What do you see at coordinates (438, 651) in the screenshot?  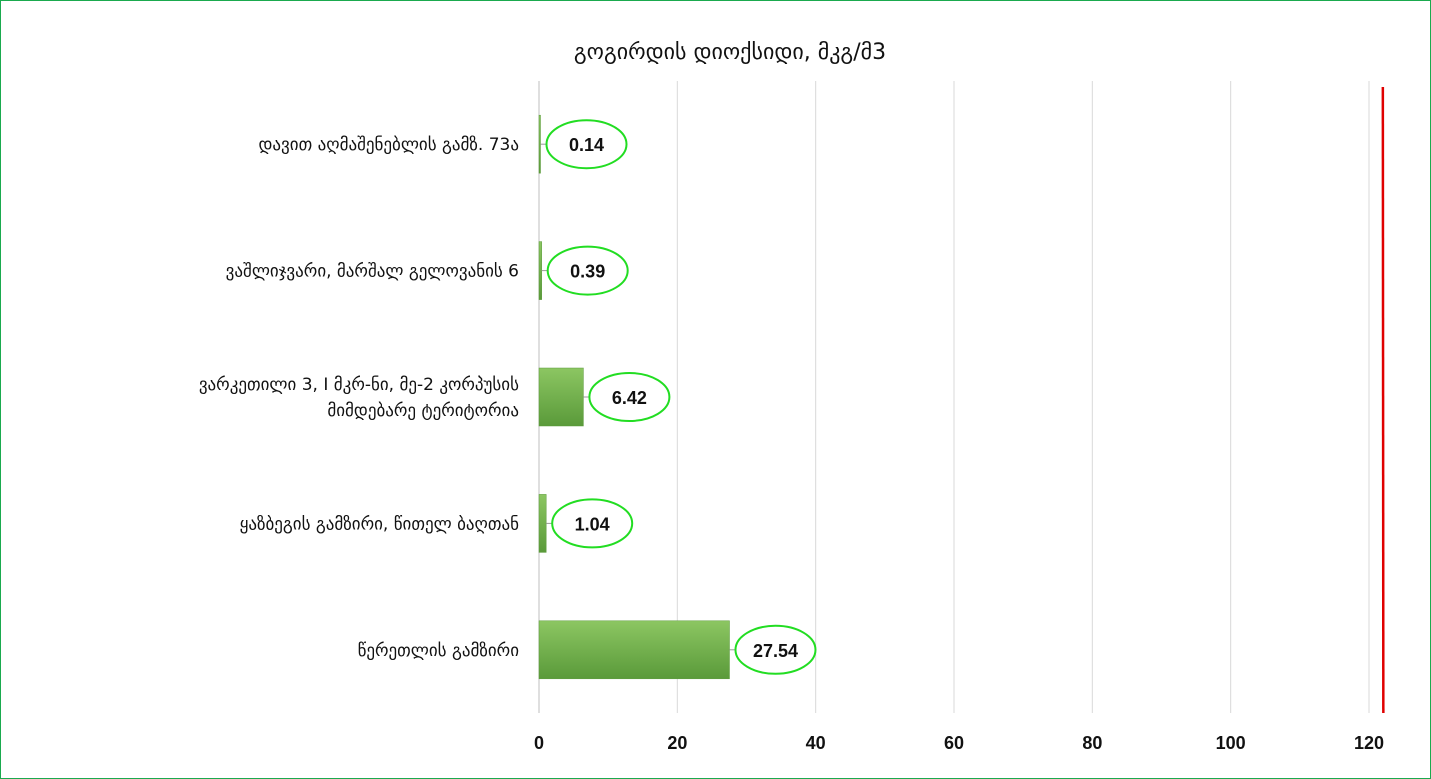 I see `category-label: წერეთლის გამზირი` at bounding box center [438, 651].